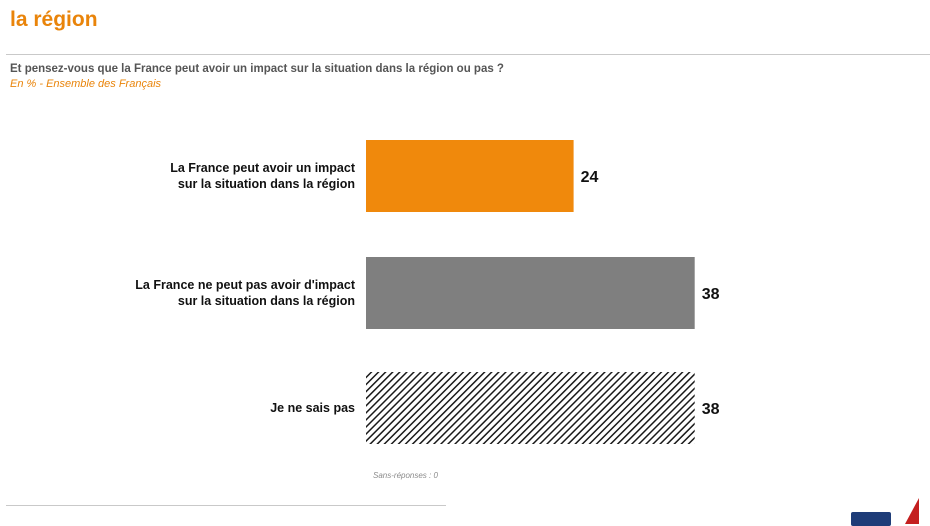 This screenshot has width=930, height=526. What do you see at coordinates (590, 177) in the screenshot?
I see `data-label-1: 24` at bounding box center [590, 177].